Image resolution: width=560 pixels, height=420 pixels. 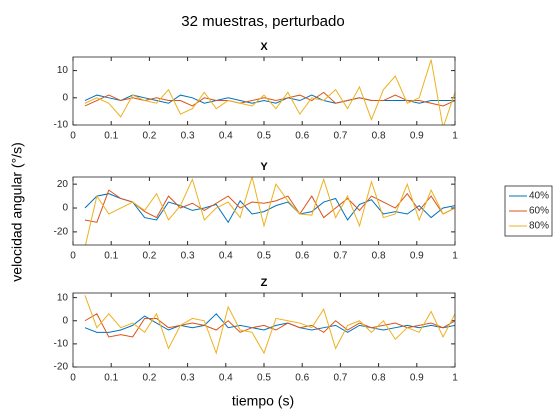 What do you see at coordinates (63, 184) in the screenshot?
I see `y-tick-label: 20` at bounding box center [63, 184].